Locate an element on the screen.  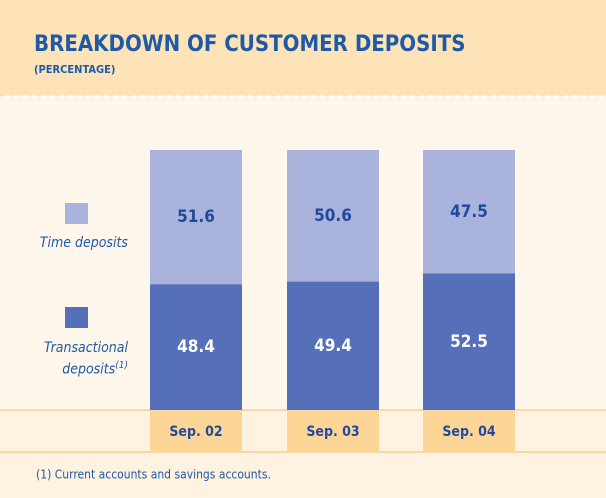
value-label: 49.4 is located at coordinates (333, 346).